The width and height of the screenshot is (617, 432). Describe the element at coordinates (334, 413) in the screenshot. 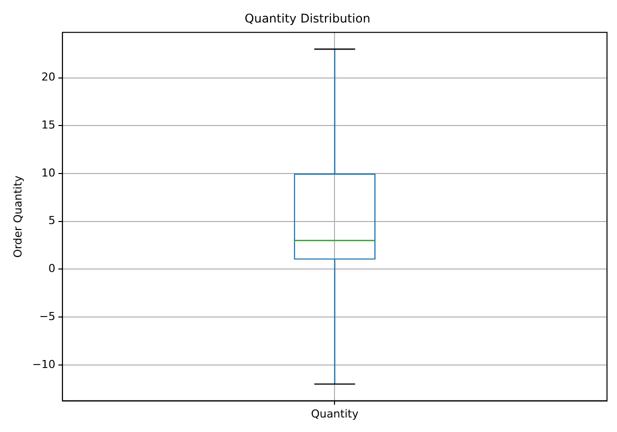

I see `x-tick-label: Quantity` at that location.